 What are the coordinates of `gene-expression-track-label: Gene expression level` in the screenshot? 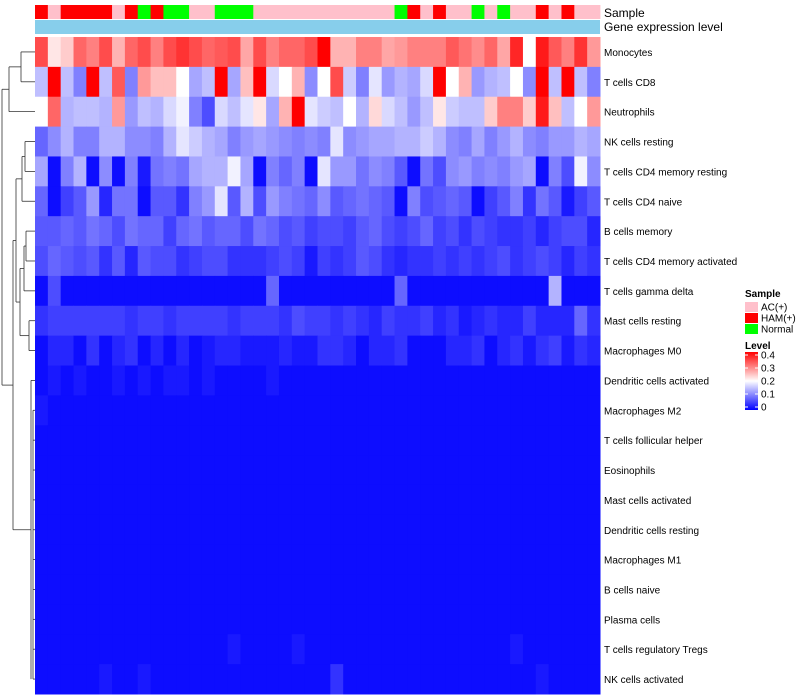 It's located at (663, 27).